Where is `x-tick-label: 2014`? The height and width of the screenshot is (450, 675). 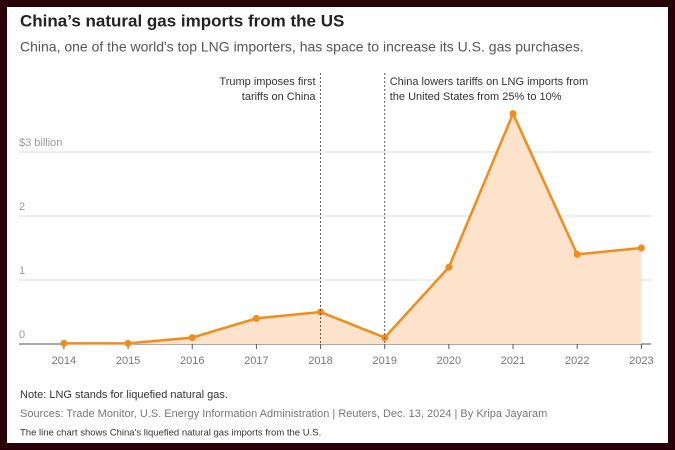 x-tick-label: 2014 is located at coordinates (64, 361).